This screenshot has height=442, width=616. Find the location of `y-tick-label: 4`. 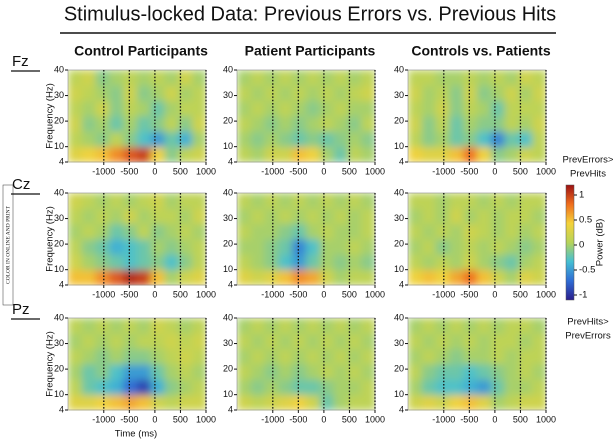

y-tick-label: 4 is located at coordinates (401, 409).